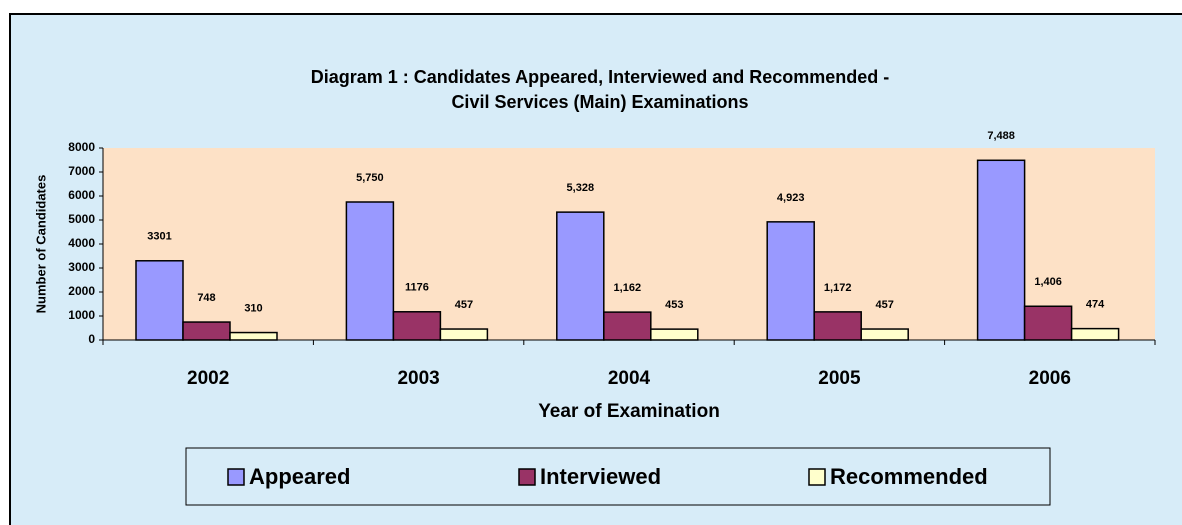  Describe the element at coordinates (370, 178) in the screenshot. I see `data-label: 5,750` at that location.